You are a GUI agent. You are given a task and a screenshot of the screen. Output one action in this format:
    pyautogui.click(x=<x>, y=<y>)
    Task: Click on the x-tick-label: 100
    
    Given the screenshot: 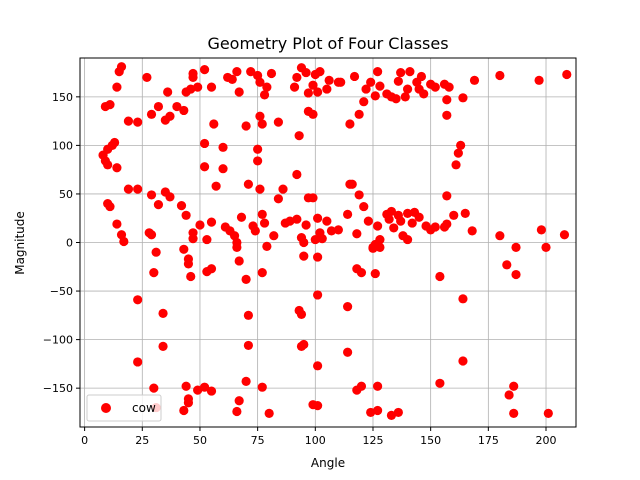 What is the action you would take?
    pyautogui.click(x=315, y=440)
    